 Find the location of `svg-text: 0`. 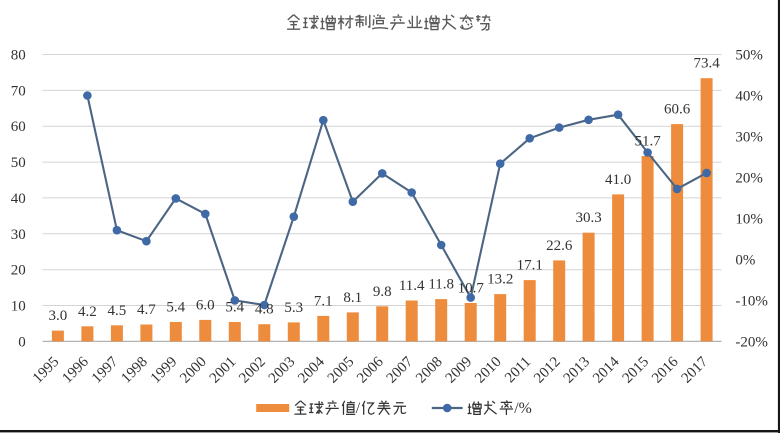

svg-text: 0 is located at coordinates (22, 342).